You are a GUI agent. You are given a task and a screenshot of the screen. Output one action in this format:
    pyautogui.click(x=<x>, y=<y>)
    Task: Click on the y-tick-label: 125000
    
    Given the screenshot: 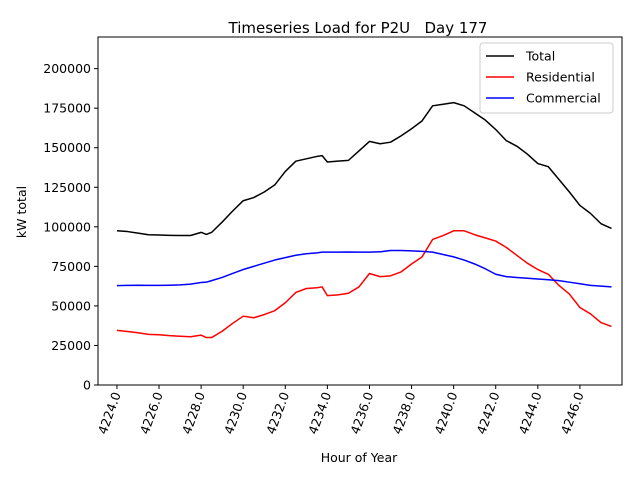 What is the action you would take?
    pyautogui.click(x=67, y=187)
    